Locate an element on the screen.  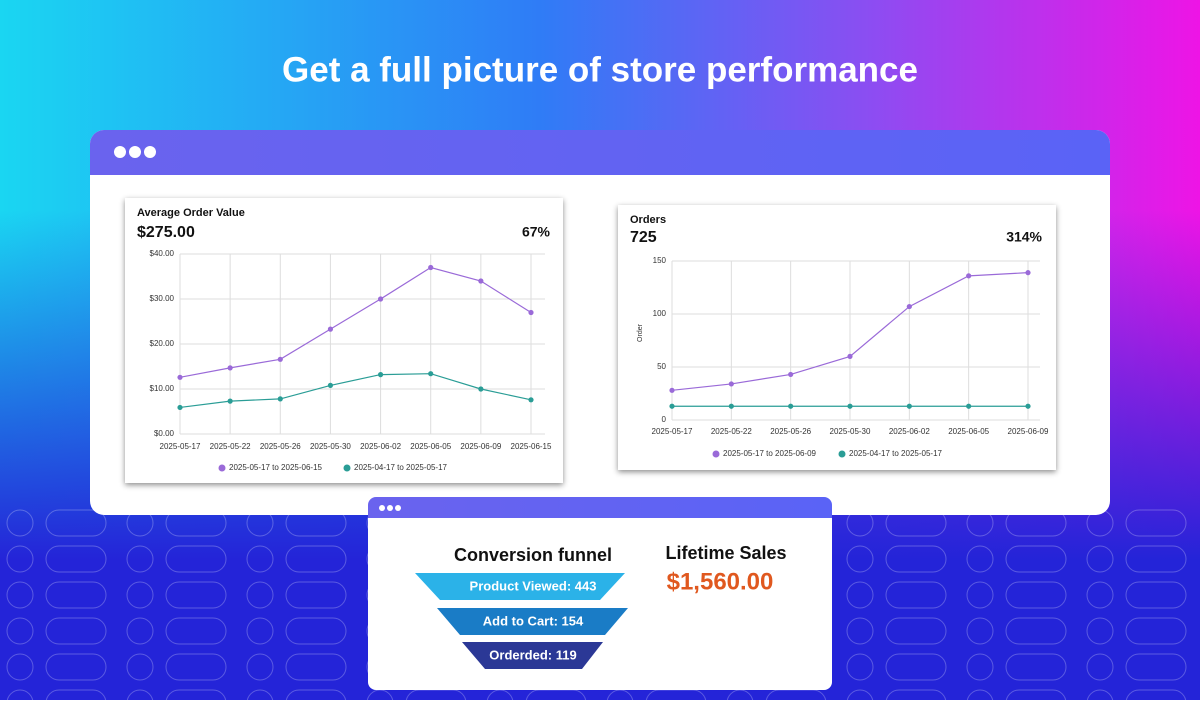
sales-title: Lifetime Sales is located at coordinates (725, 553).